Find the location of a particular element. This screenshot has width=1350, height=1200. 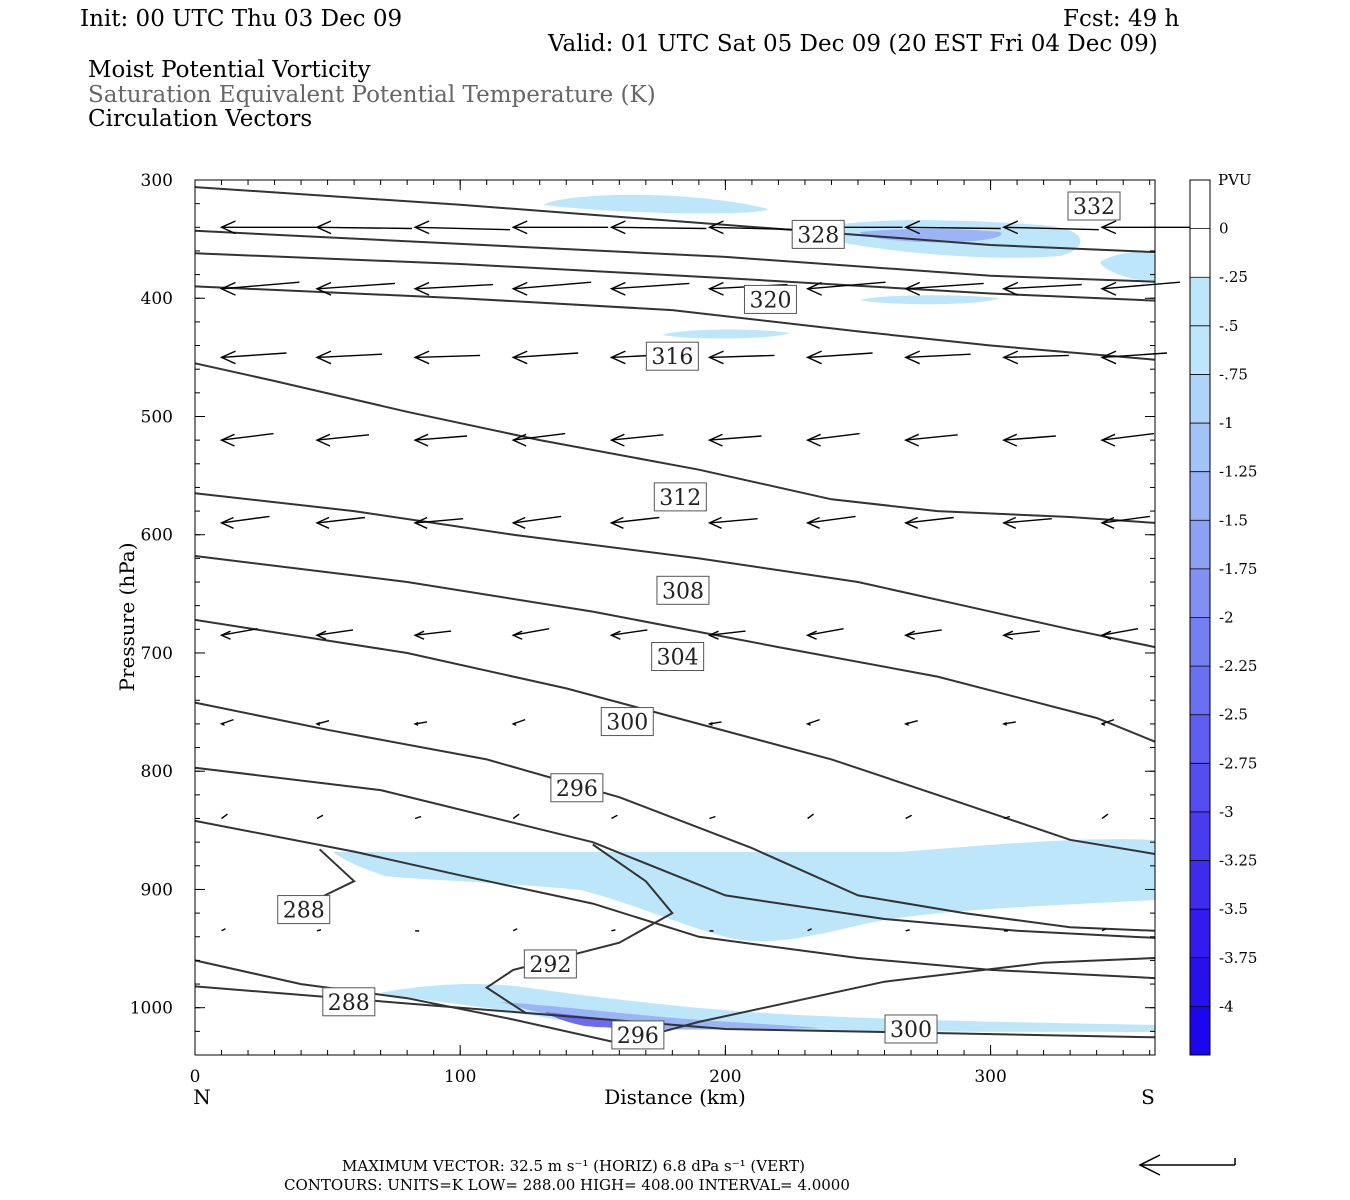

colorbar-label: -.25 is located at coordinates (1233, 277).